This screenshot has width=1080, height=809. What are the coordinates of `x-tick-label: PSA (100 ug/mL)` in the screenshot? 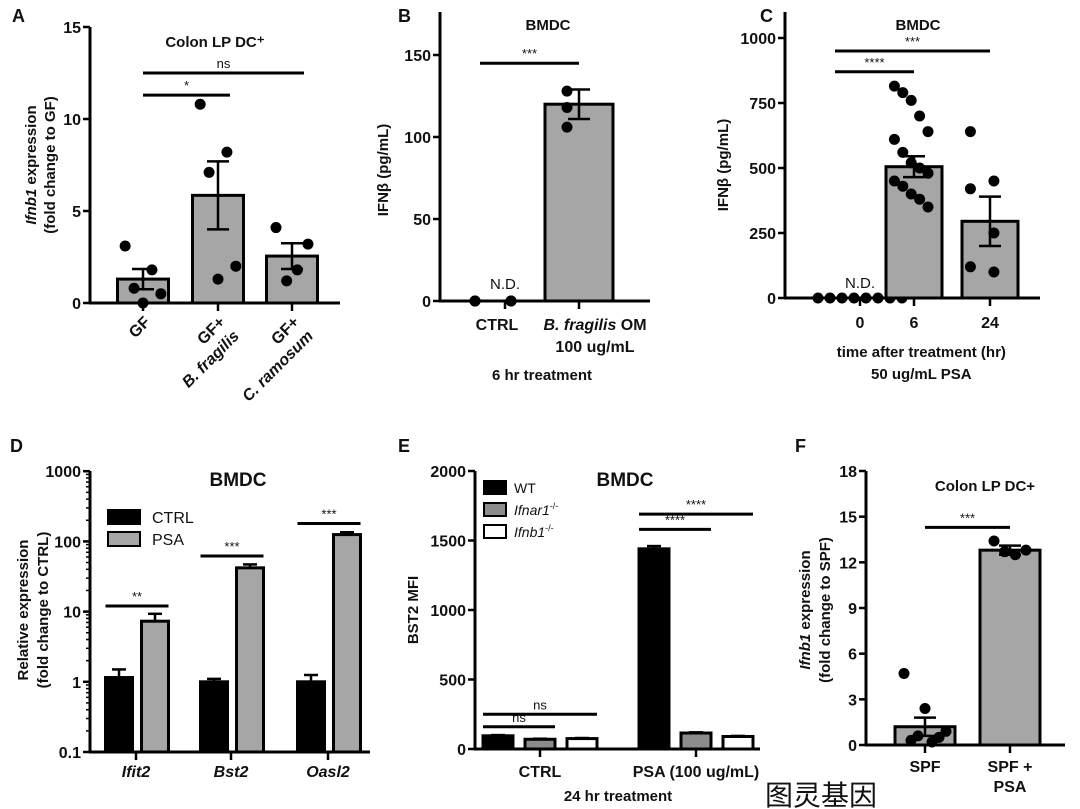 It's located at (696, 772).